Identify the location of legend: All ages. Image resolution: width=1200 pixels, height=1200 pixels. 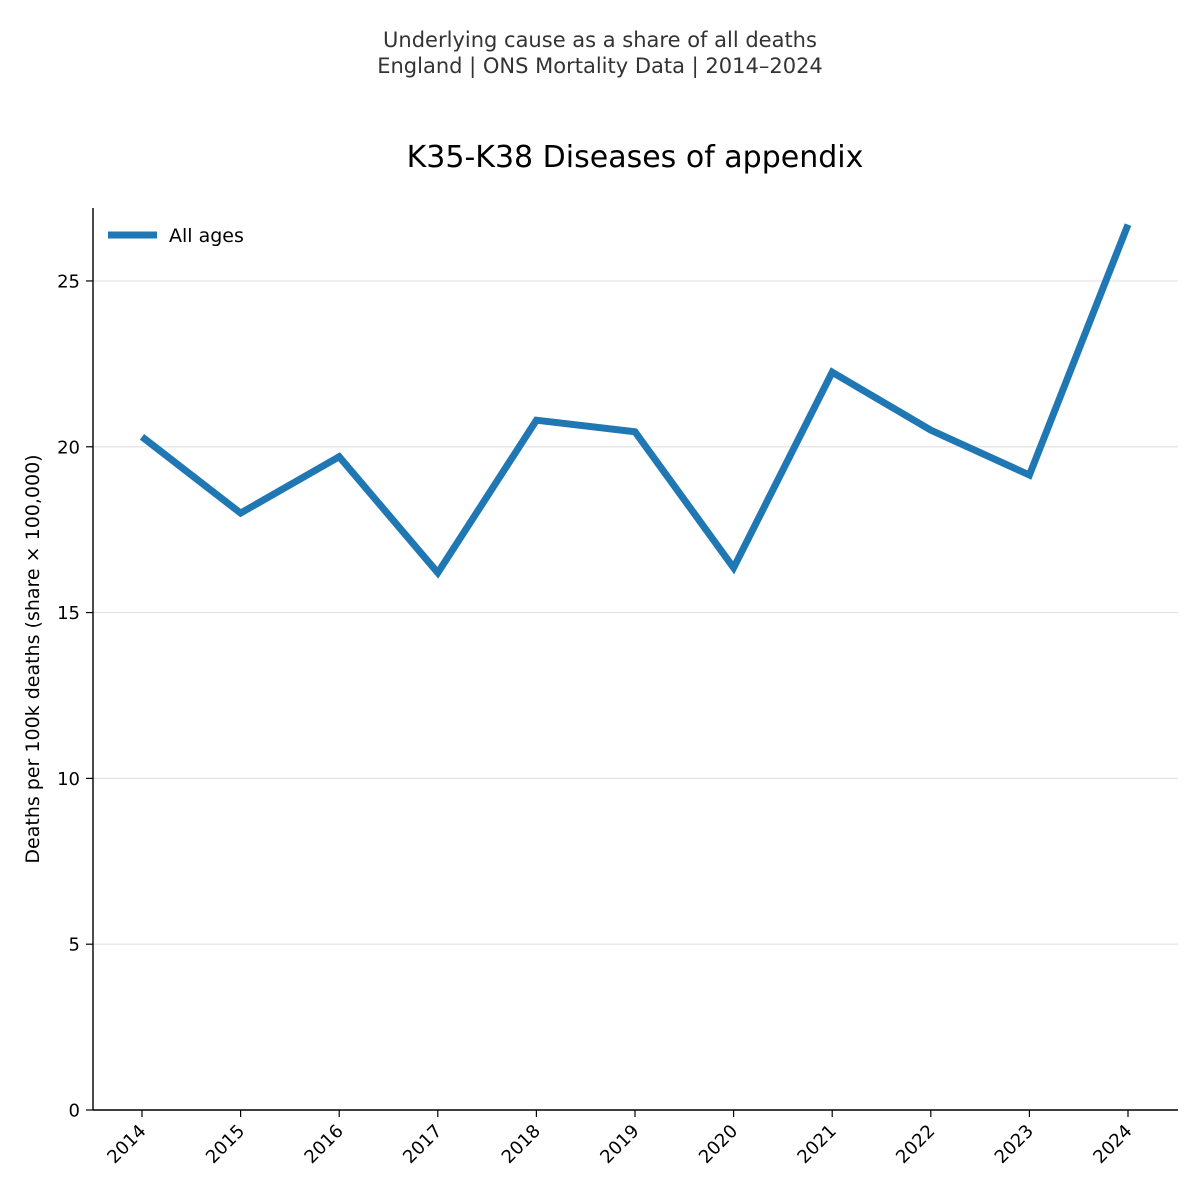
(176, 236).